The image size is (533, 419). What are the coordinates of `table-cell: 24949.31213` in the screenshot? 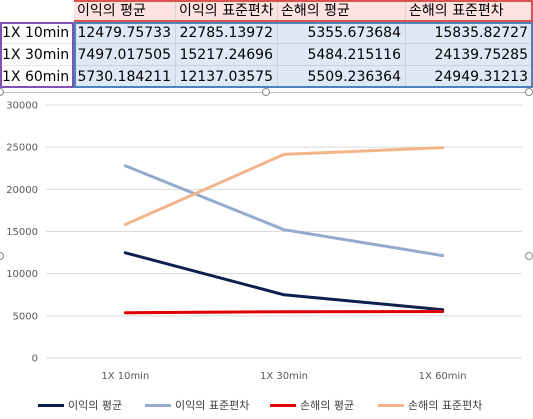 It's located at (469, 77).